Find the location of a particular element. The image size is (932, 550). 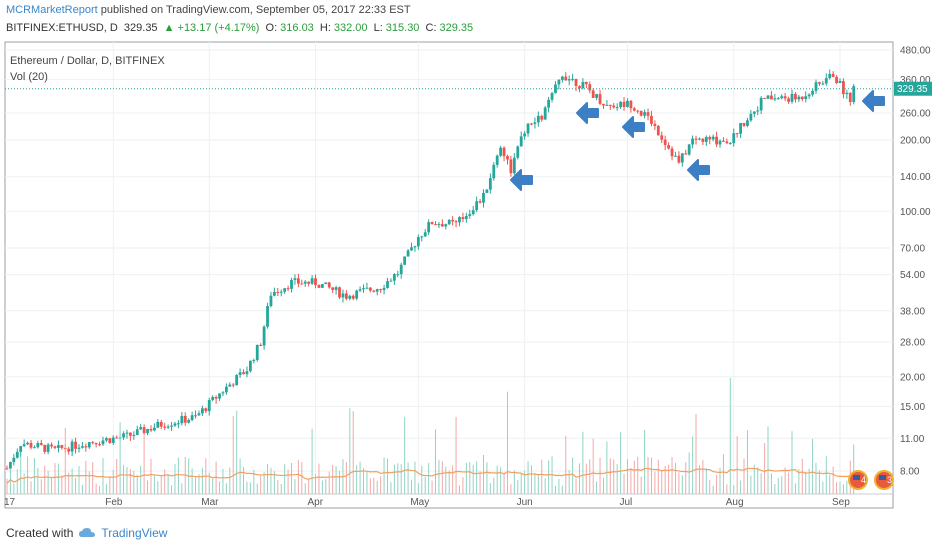

arrow-2-icon is located at coordinates (587, 113).